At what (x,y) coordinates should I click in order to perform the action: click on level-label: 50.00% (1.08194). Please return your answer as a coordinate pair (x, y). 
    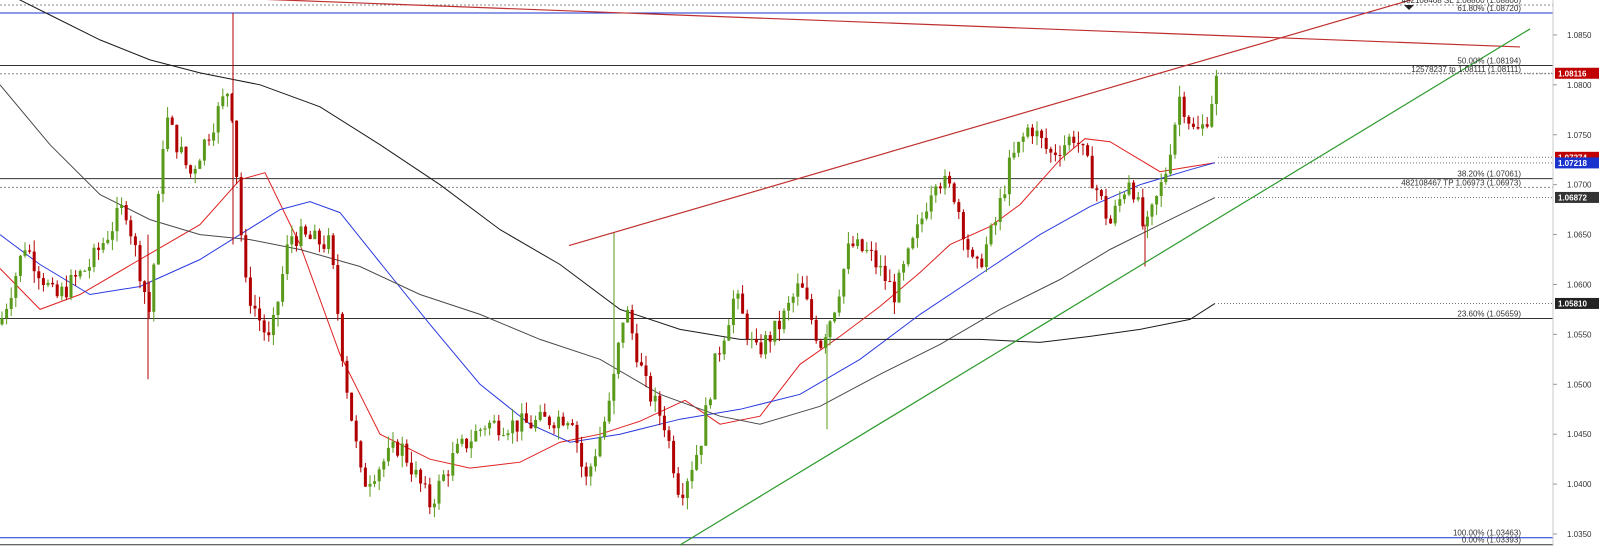
    Looking at the image, I should click on (1489, 60).